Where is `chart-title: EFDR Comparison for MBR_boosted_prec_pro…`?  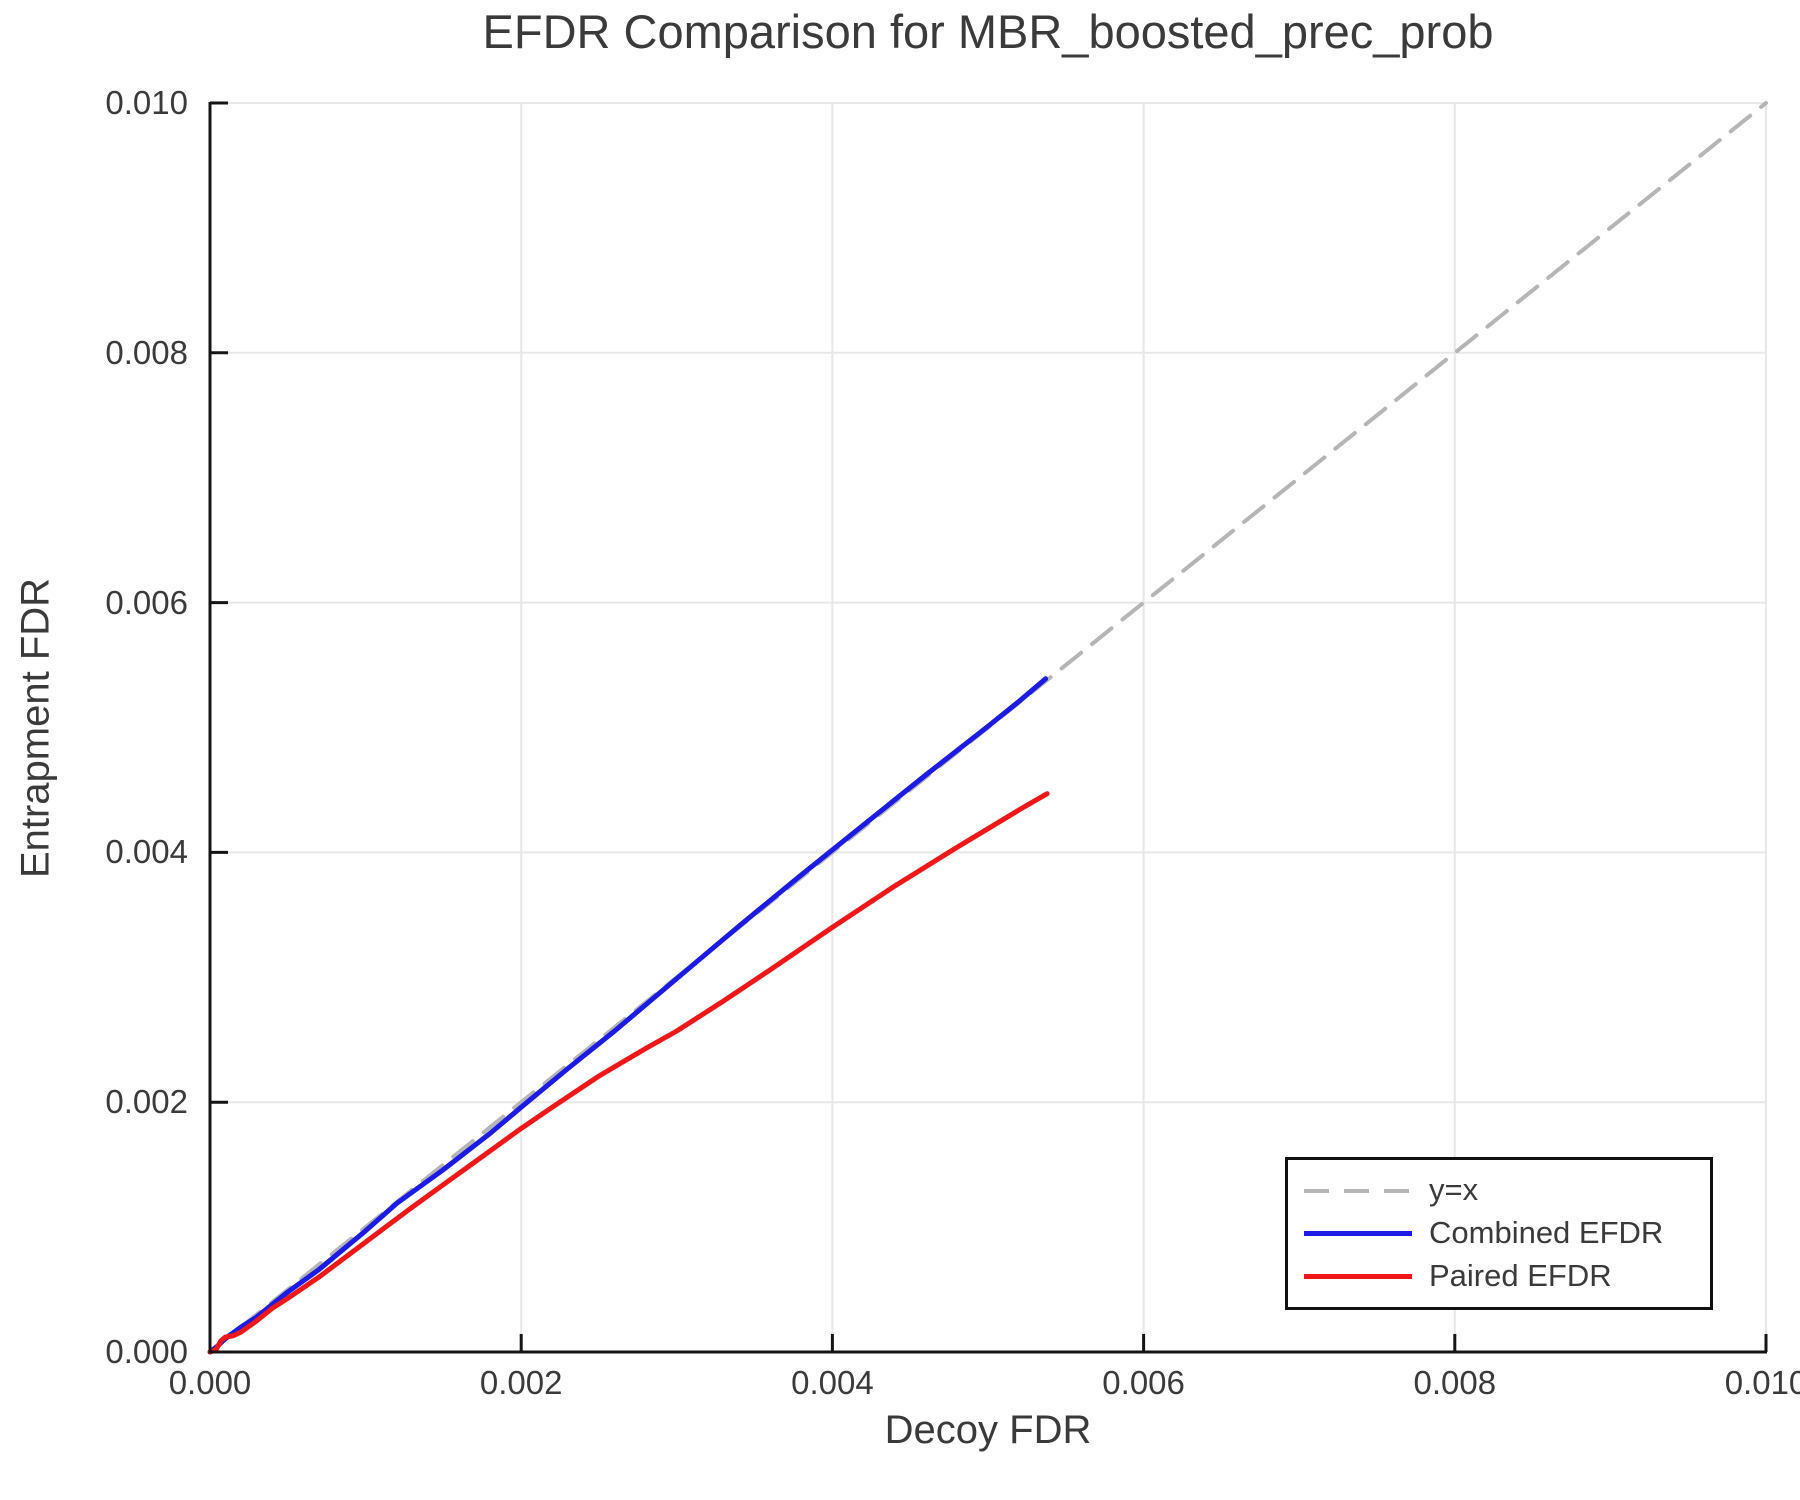
chart-title: EFDR Comparison for MBR_boosted_prec_pro… is located at coordinates (988, 31).